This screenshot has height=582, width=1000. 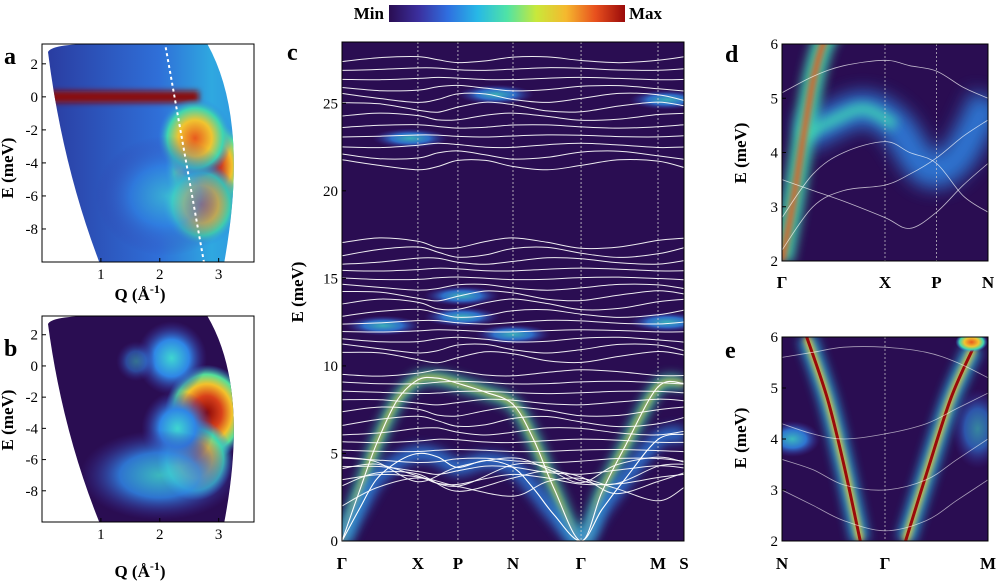 I want to click on colorbar: Min Max, so click(x=508, y=13).